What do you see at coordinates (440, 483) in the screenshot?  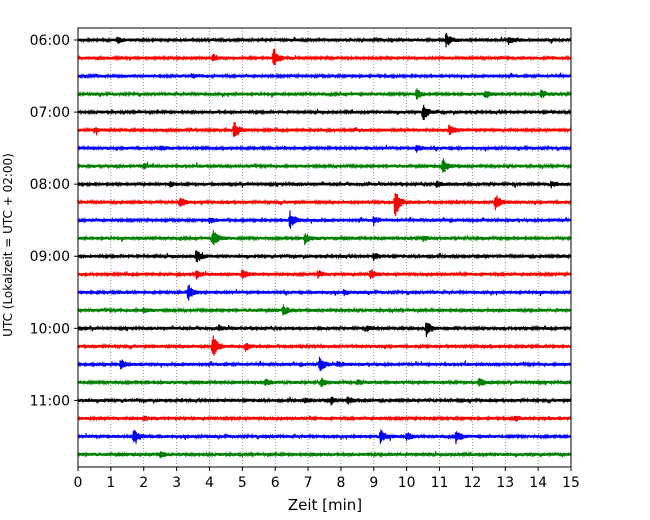 I see `x-tick-label: 11` at bounding box center [440, 483].